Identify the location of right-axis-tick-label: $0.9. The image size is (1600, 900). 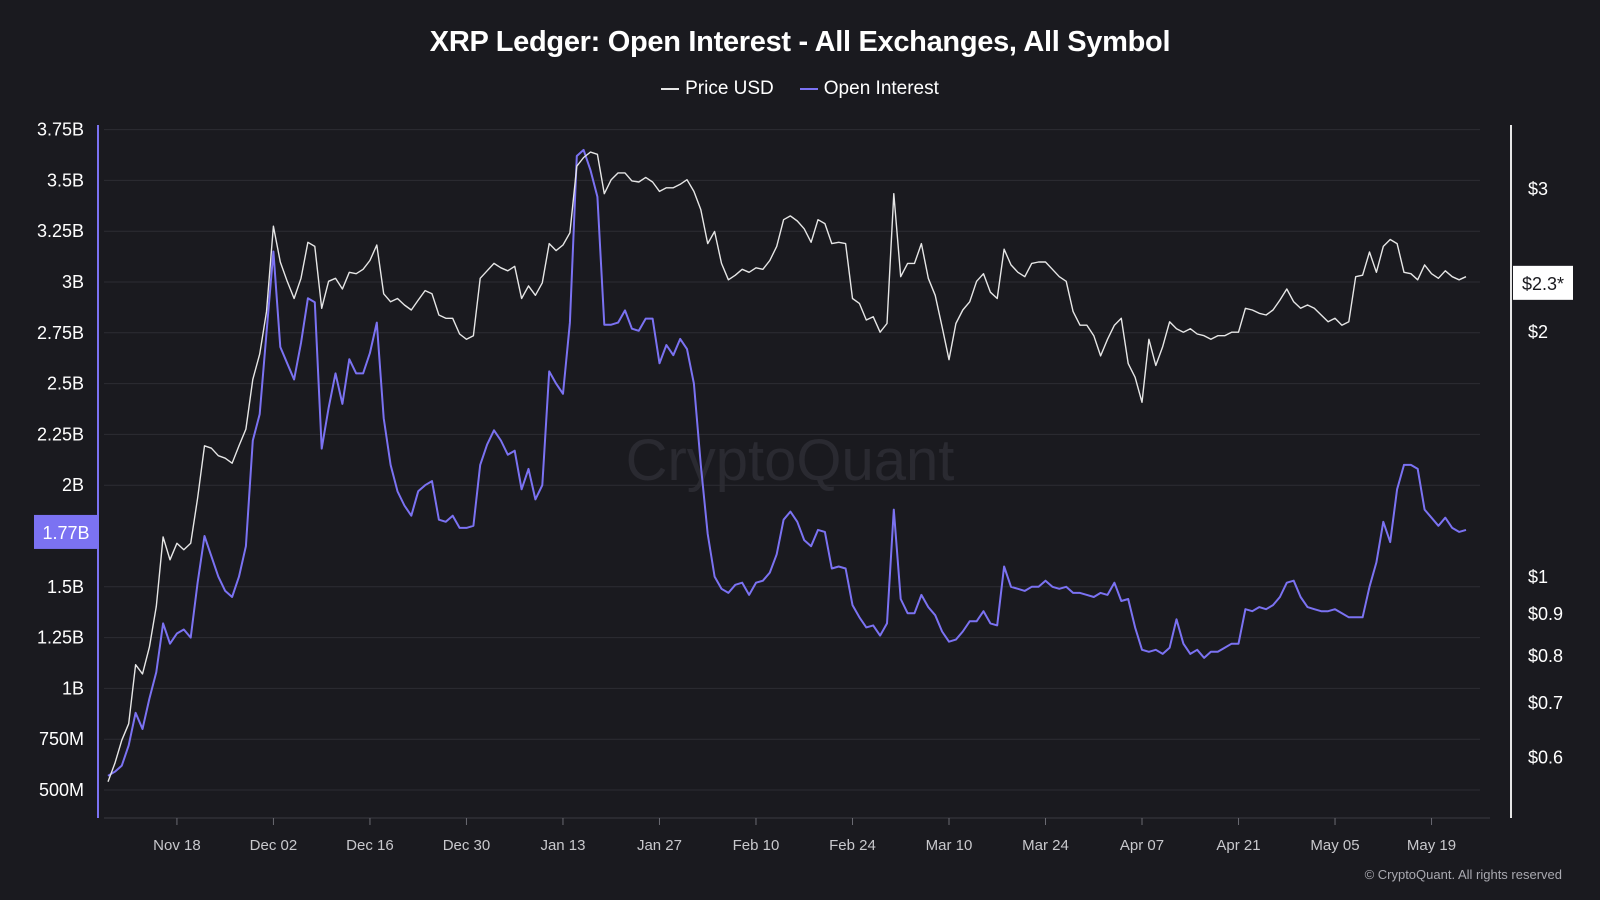
(1545, 614).